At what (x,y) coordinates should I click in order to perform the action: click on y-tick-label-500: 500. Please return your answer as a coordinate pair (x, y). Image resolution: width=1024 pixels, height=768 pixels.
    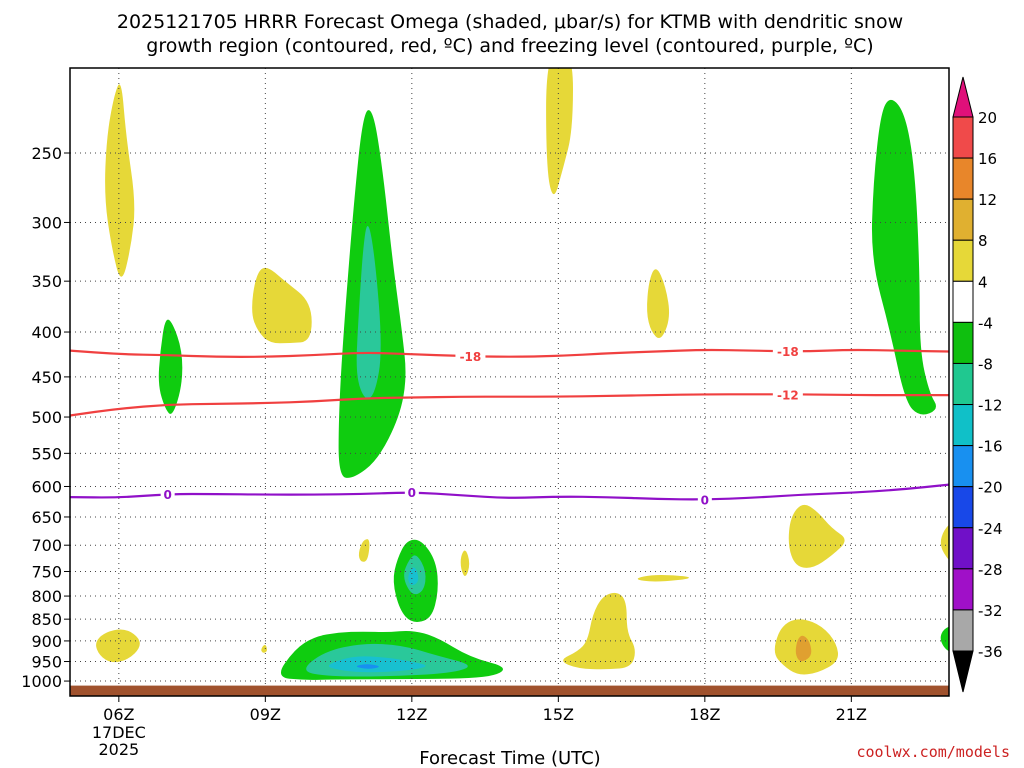
    Looking at the image, I should click on (46, 417).